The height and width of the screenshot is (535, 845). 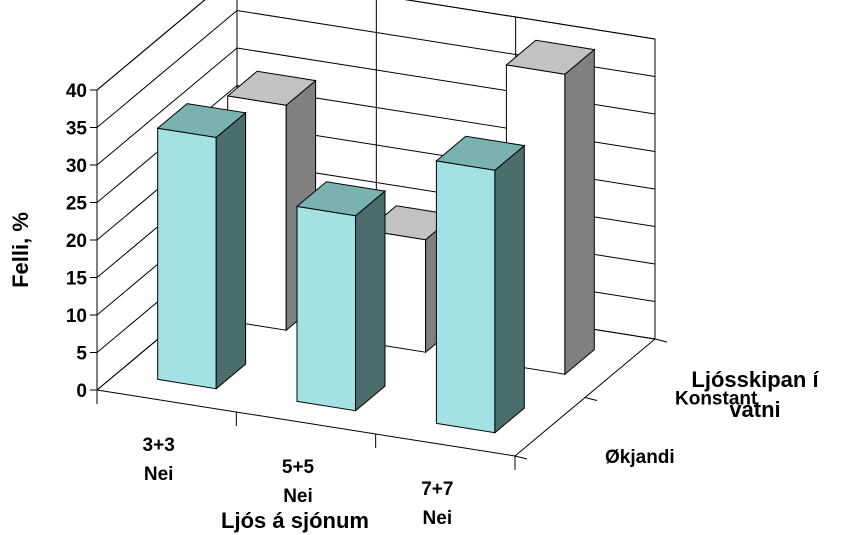 I want to click on depth-category-label: Økjandi, so click(x=640, y=457).